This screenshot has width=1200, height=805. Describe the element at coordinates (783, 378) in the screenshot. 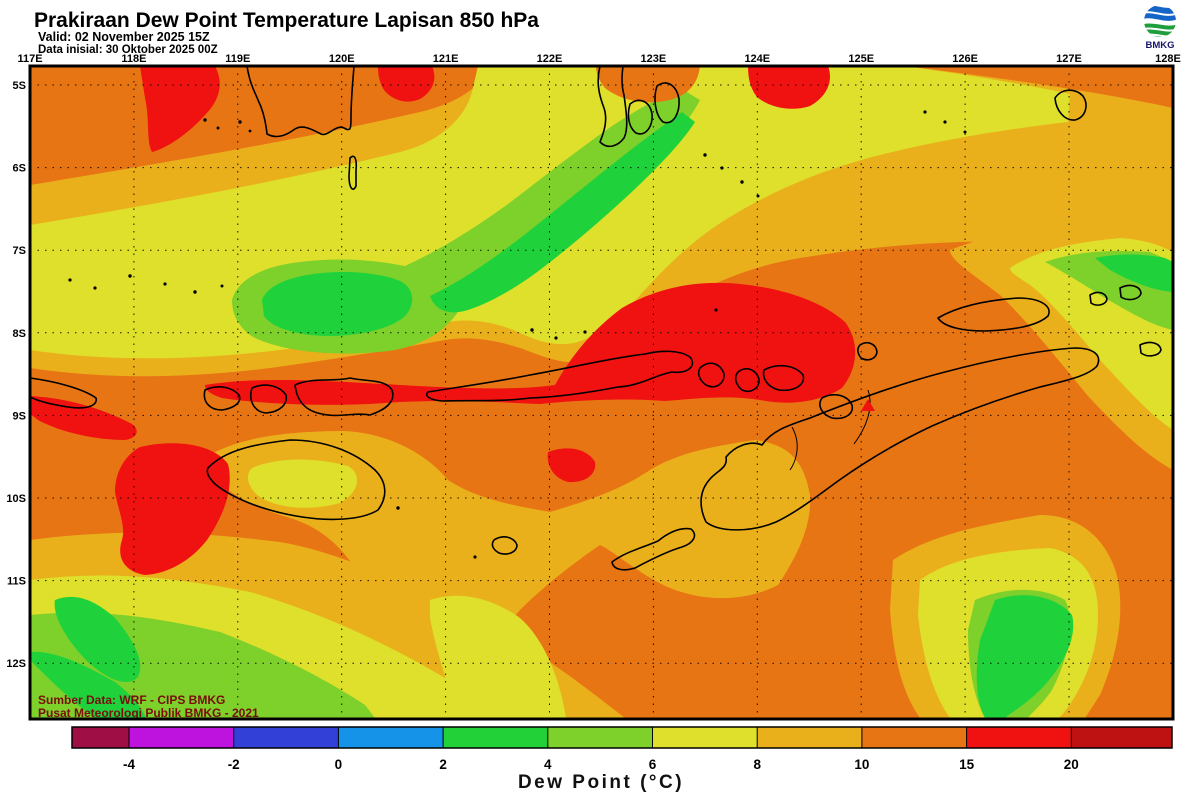

I see `coastline-alor` at that location.